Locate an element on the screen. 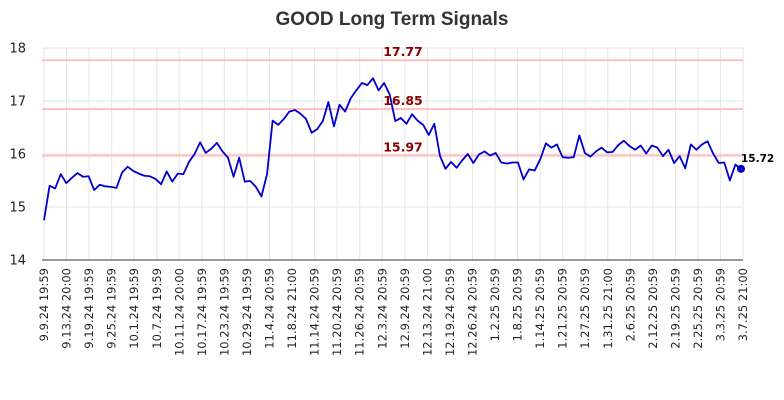 The image size is (784, 400). x-tick-label: 1.21.25 20:59 is located at coordinates (563, 308).